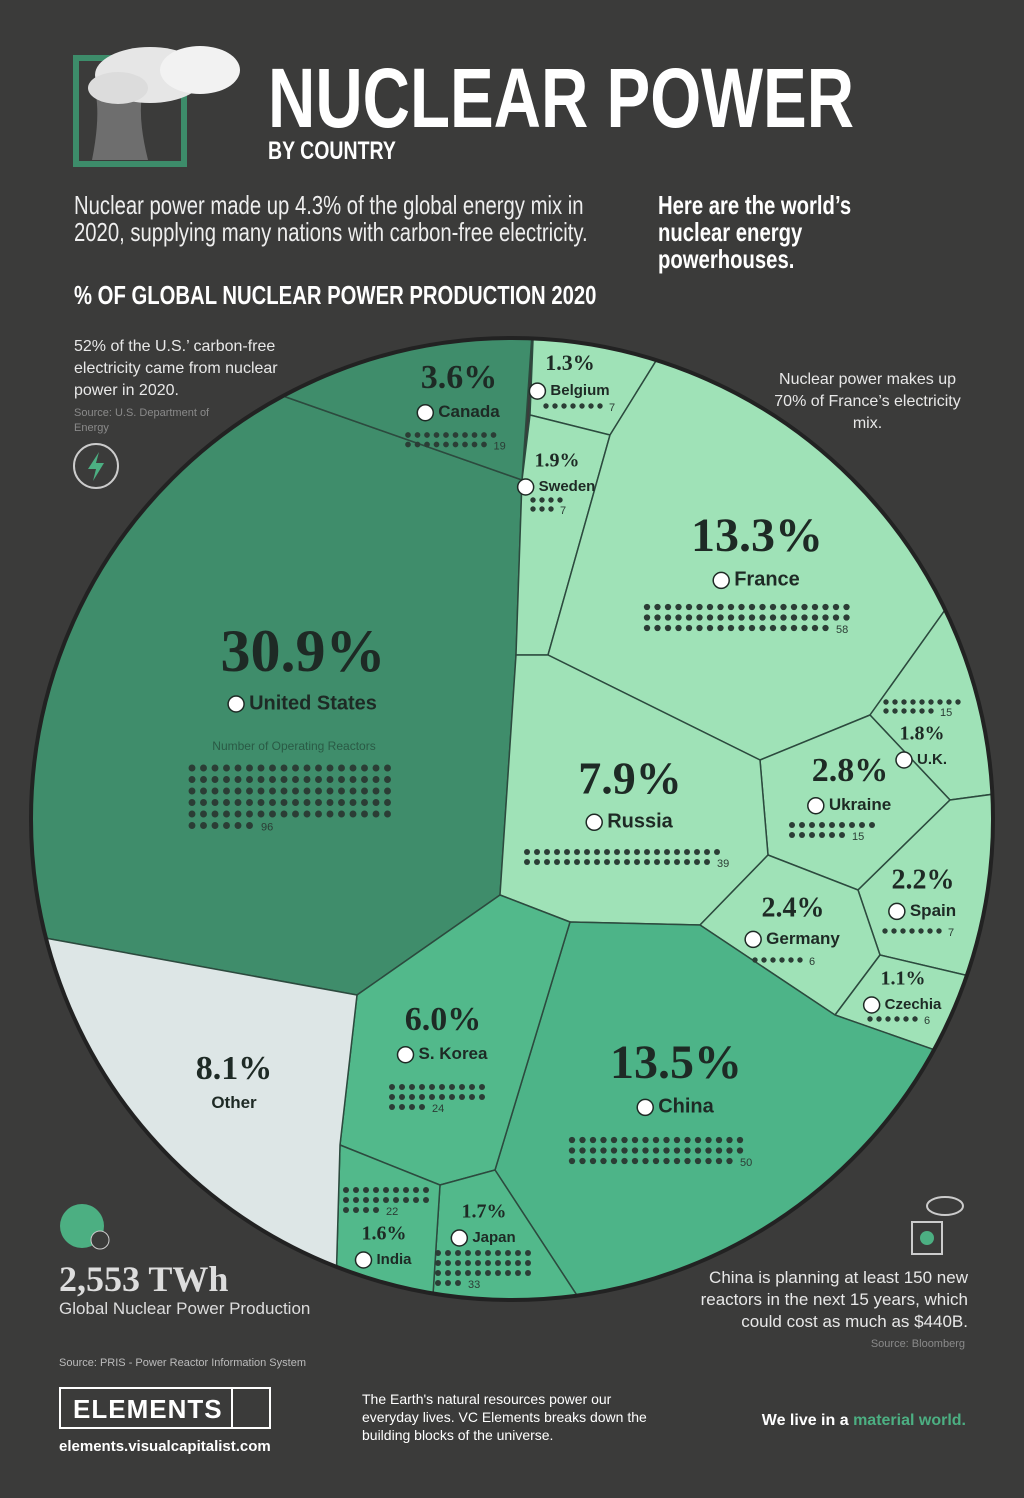  What do you see at coordinates (723, 864) in the screenshot?
I see `reactor-count: 39` at bounding box center [723, 864].